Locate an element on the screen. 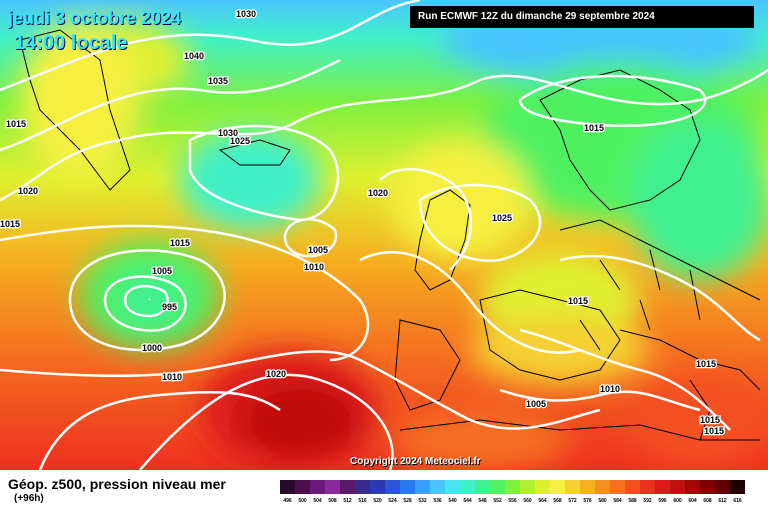 Image resolution: width=768 pixels, height=512 pixels. scale-tick-label: 600 is located at coordinates (677, 501).